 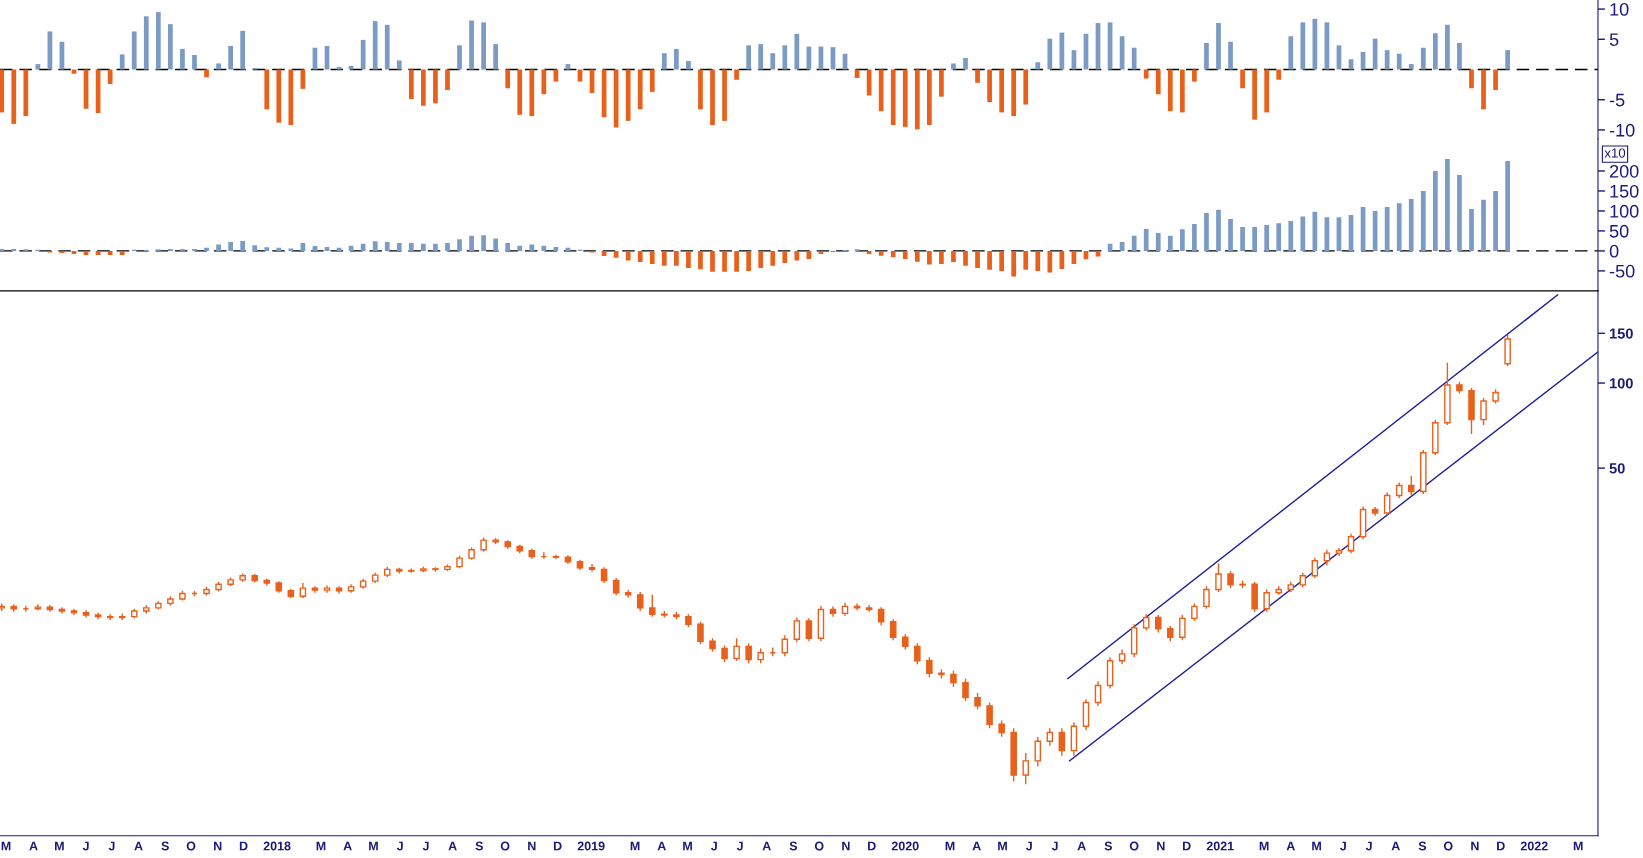 What do you see at coordinates (713, 846) in the screenshot?
I see `x-tick-label: J` at bounding box center [713, 846].